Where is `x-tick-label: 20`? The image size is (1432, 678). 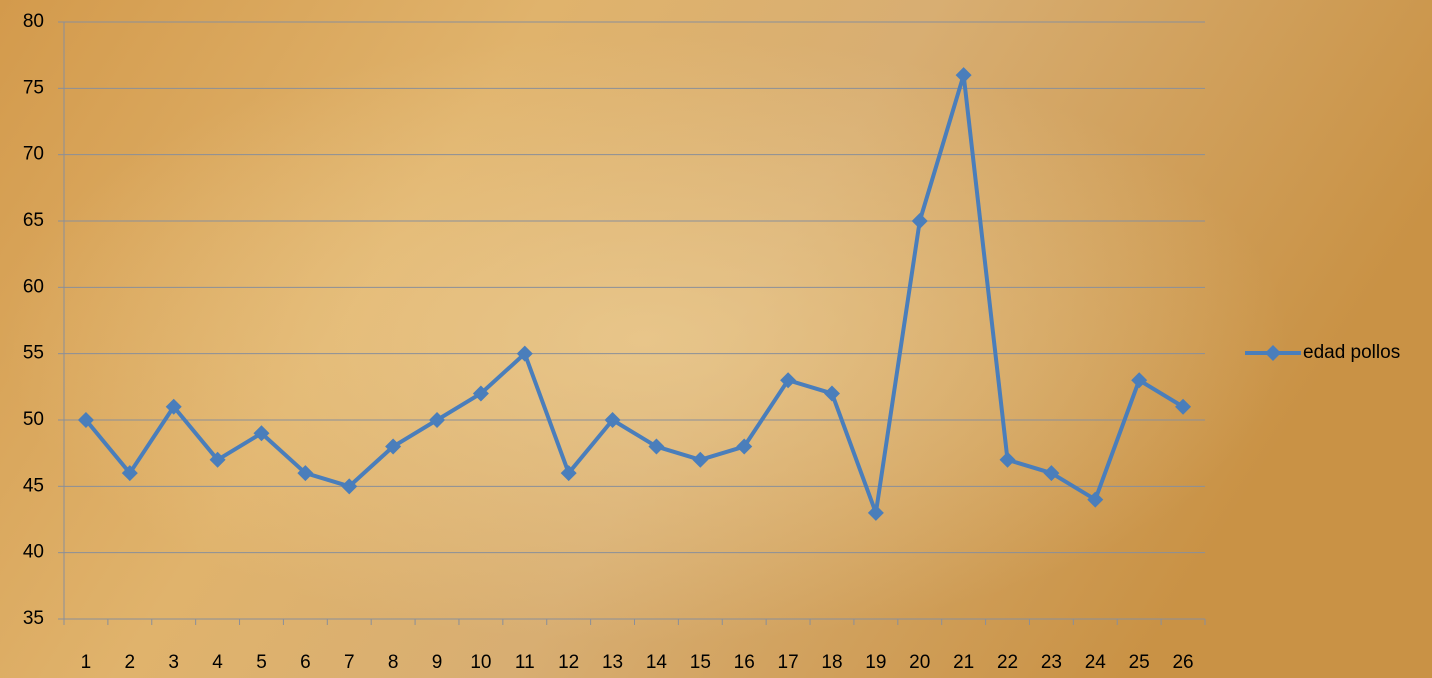
x-tick-label: 20 is located at coordinates (919, 662).